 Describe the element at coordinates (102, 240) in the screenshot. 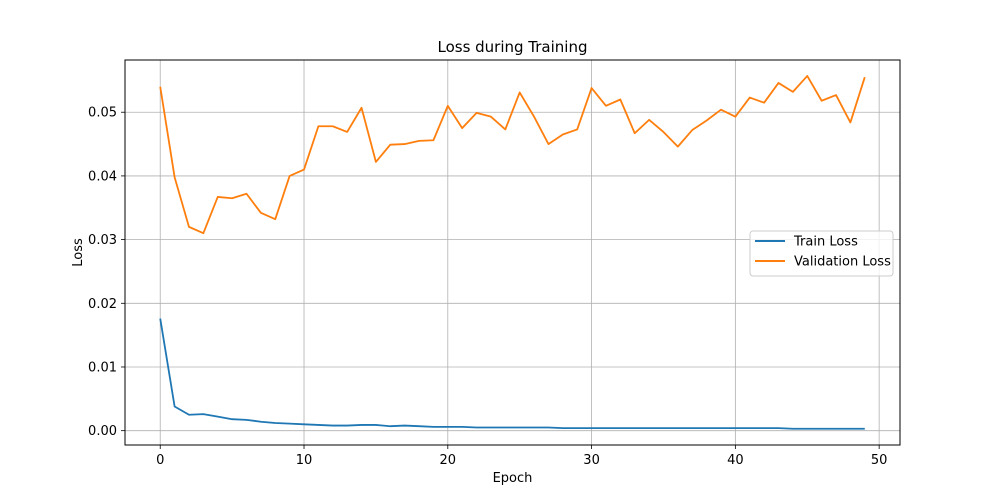

I see `y-tick-label: 0.03` at that location.